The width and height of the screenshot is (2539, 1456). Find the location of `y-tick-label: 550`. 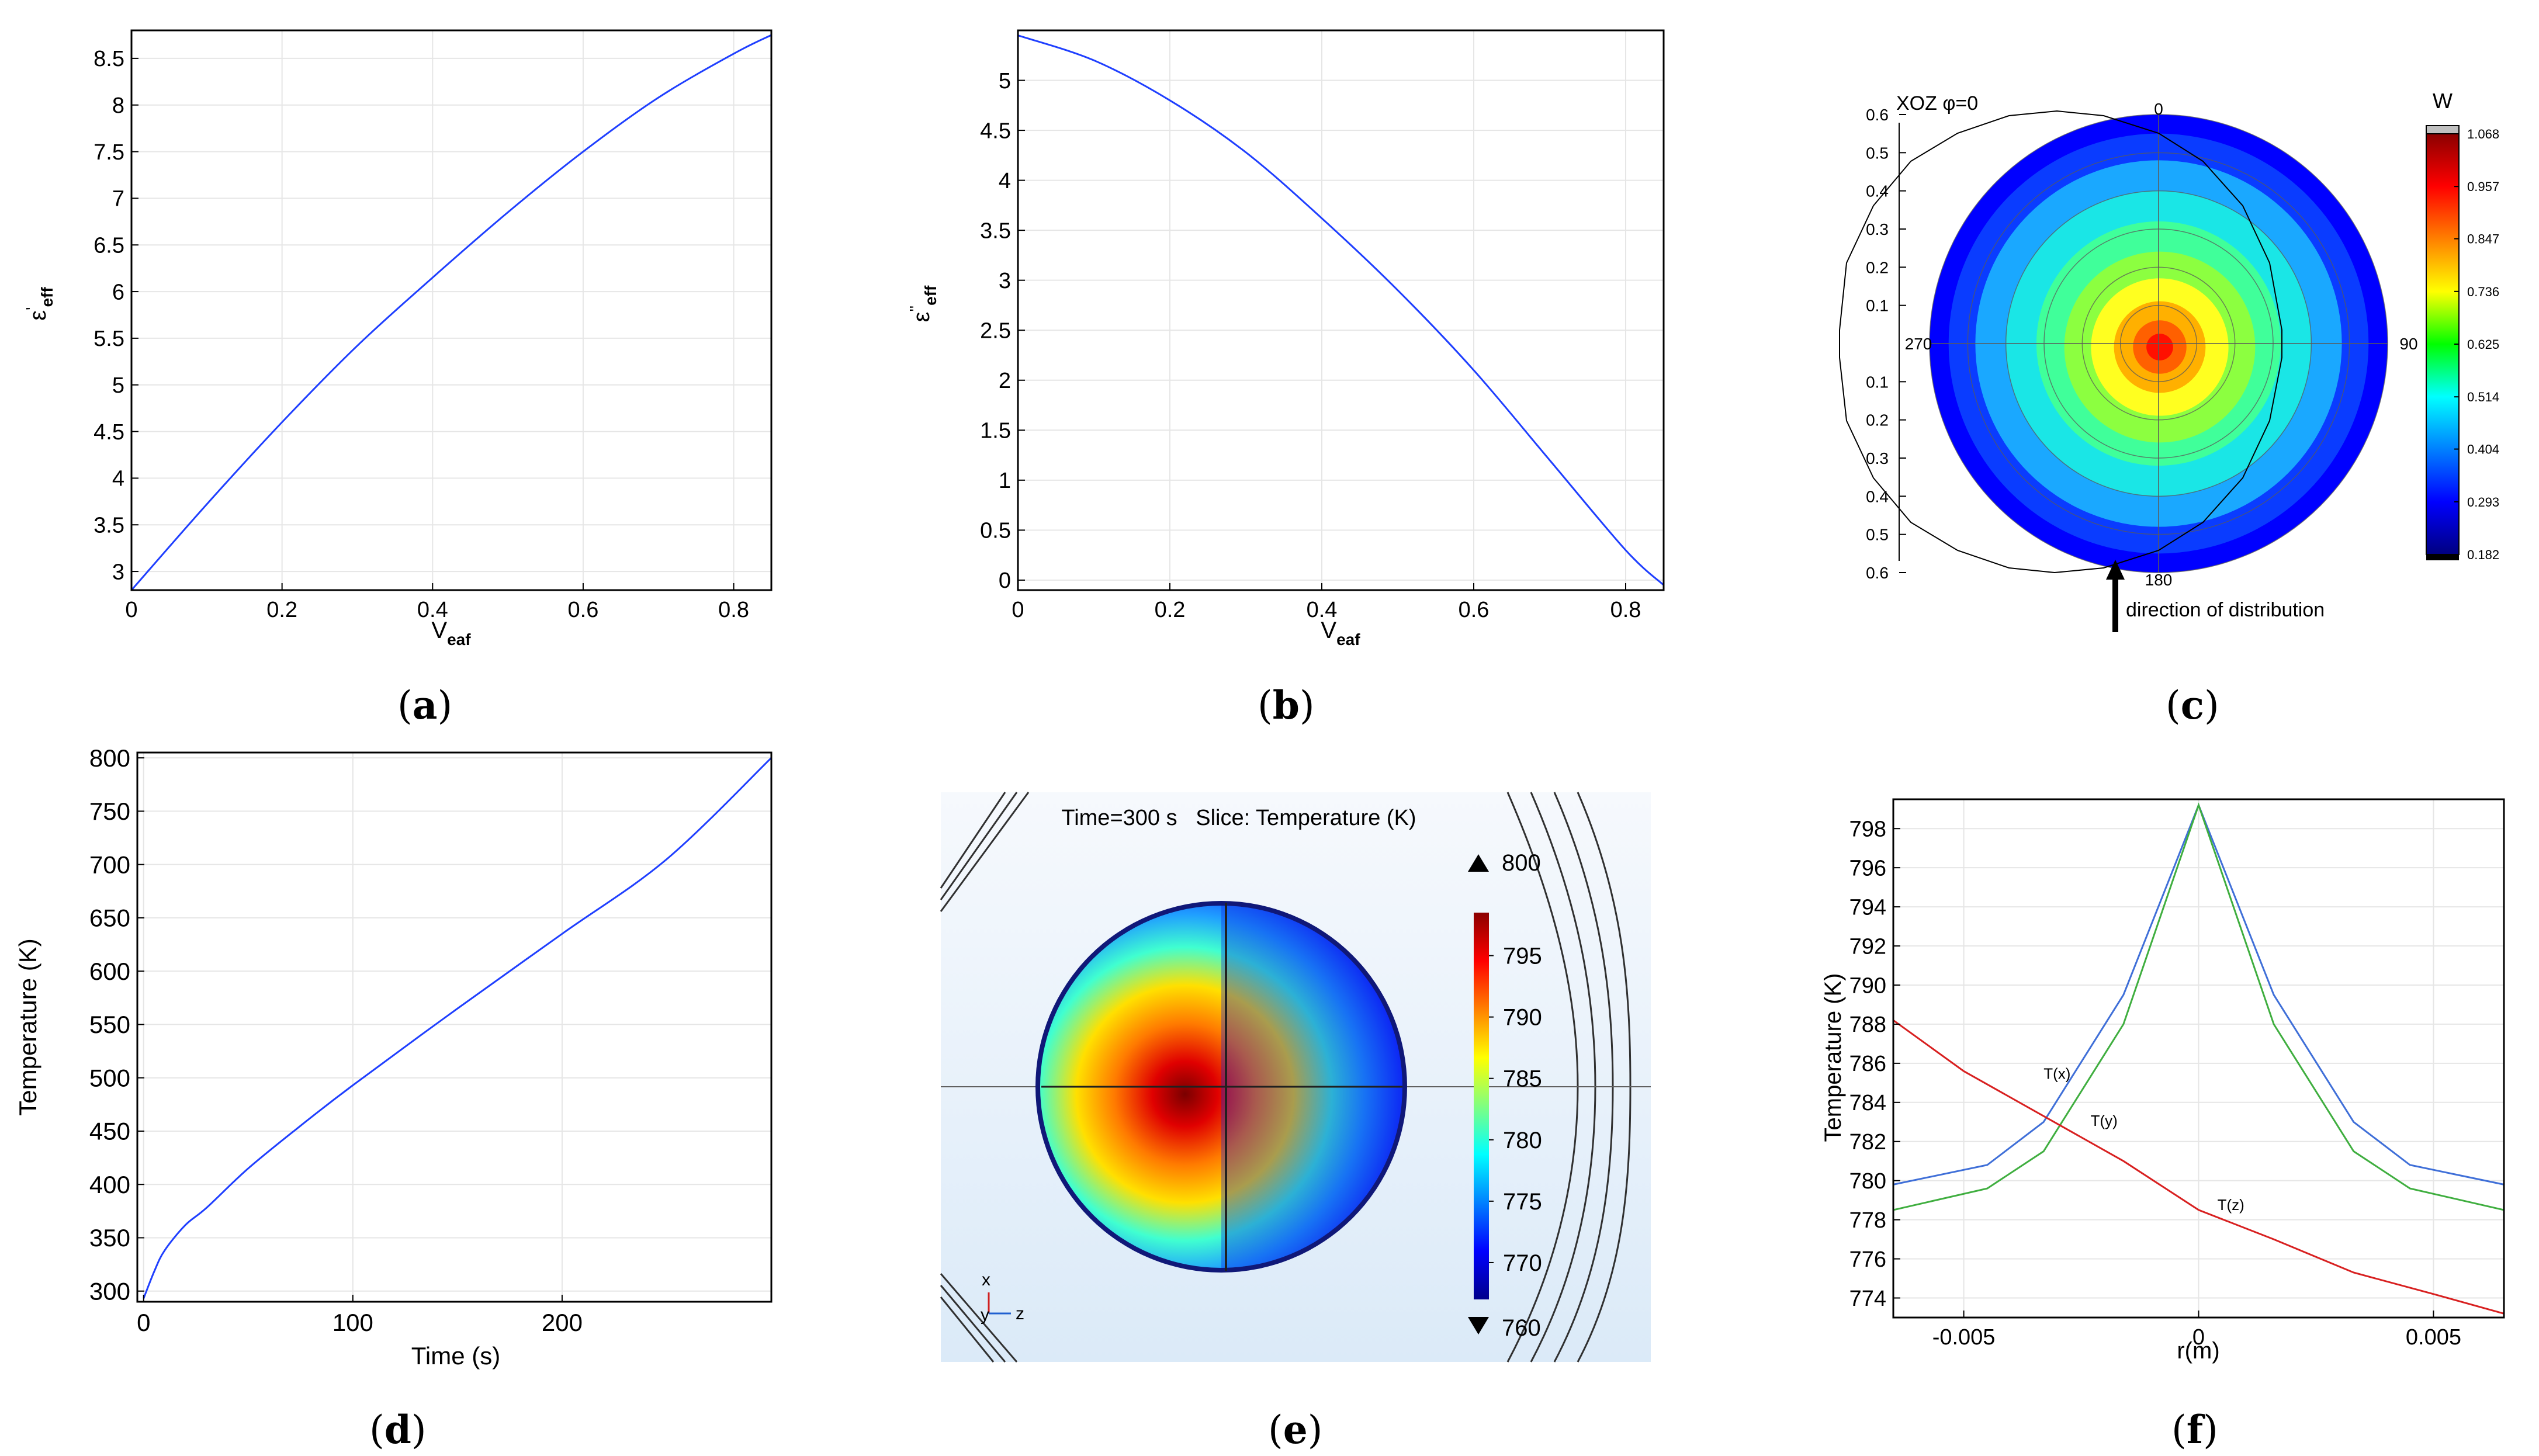

y-tick-label: 550 is located at coordinates (109, 1024).